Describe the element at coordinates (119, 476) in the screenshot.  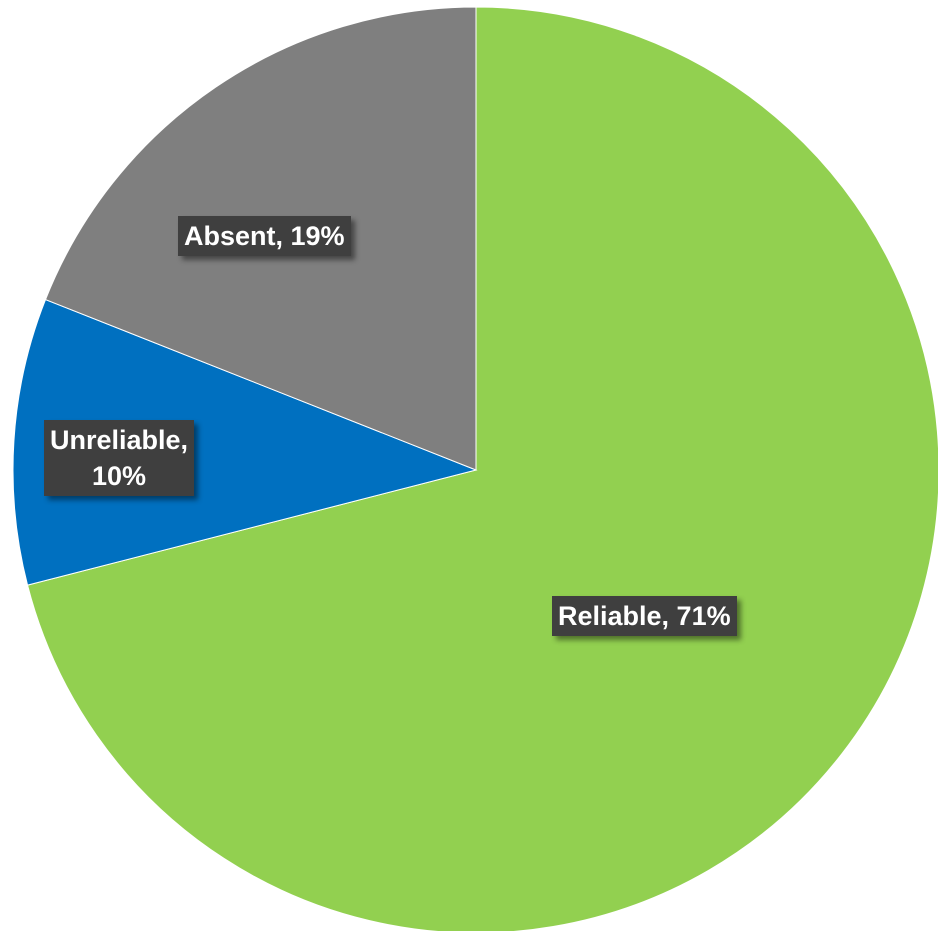
I see `data-label-unreliable-line2: 10%` at that location.